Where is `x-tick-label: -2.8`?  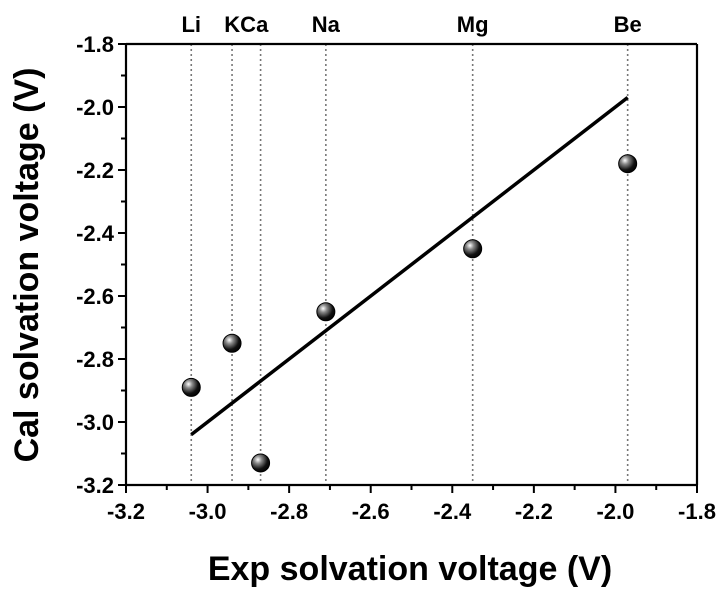 x-tick-label: -2.8 is located at coordinates (289, 511).